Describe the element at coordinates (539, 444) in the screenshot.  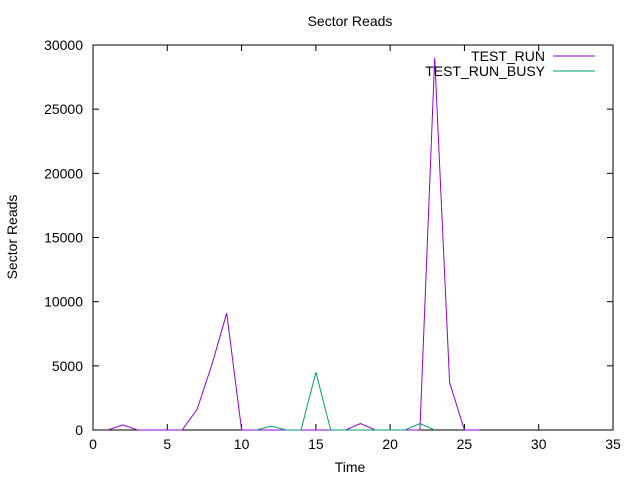
I see `x-tick-label: 30` at that location.